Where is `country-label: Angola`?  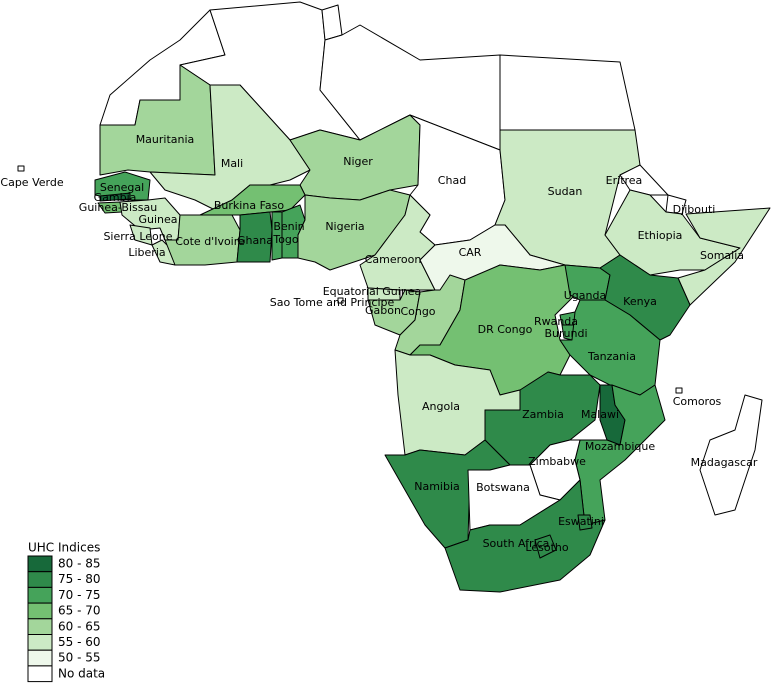 country-label: Angola is located at coordinates (441, 406).